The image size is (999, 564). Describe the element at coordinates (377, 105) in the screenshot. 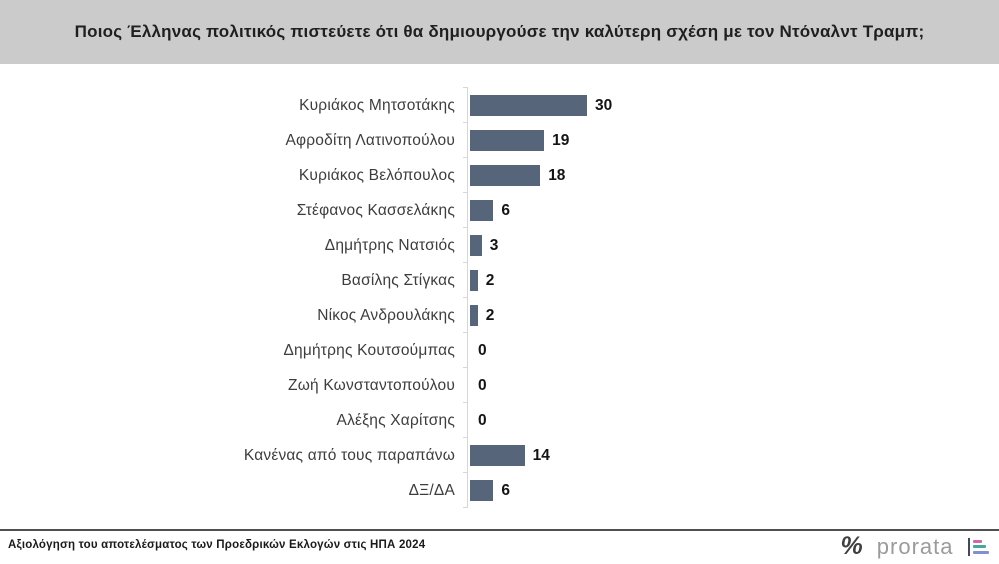

I see `category-label: Κυριάκος Μητσοτάκης` at that location.